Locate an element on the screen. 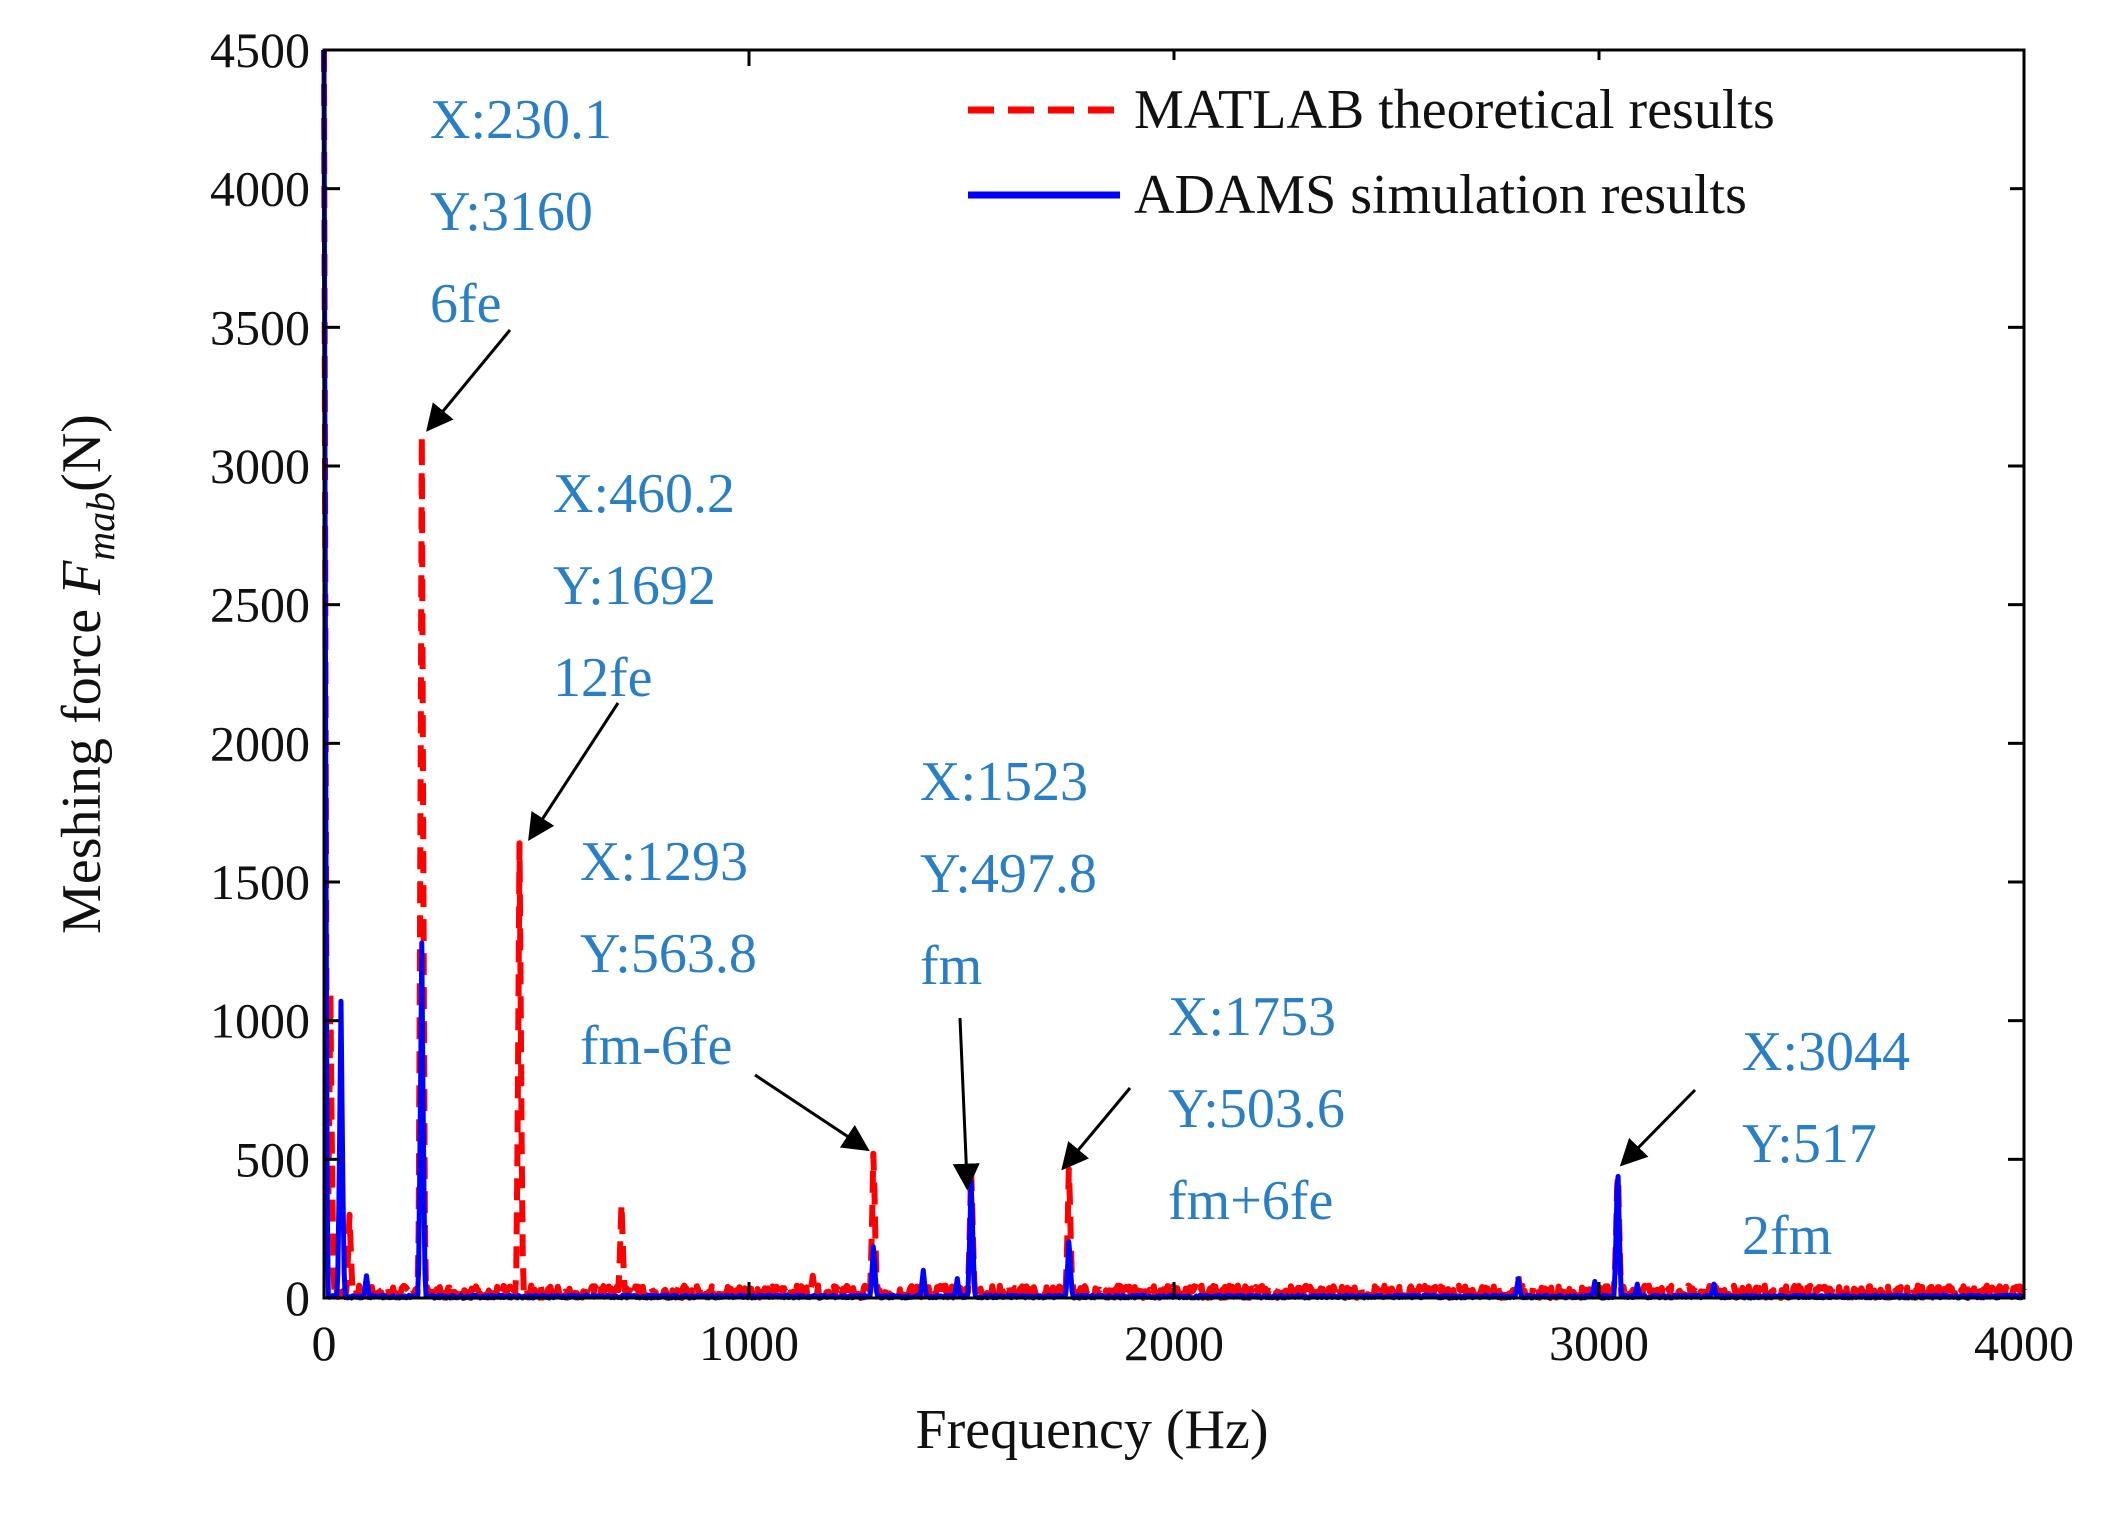  y-tick-label: 1000 is located at coordinates (260, 1021).